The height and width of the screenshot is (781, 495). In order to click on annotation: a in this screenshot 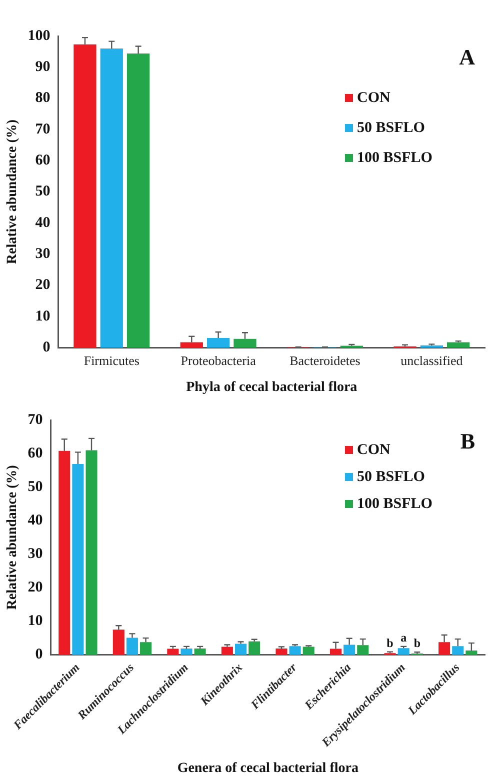, I will do `click(403, 637)`.